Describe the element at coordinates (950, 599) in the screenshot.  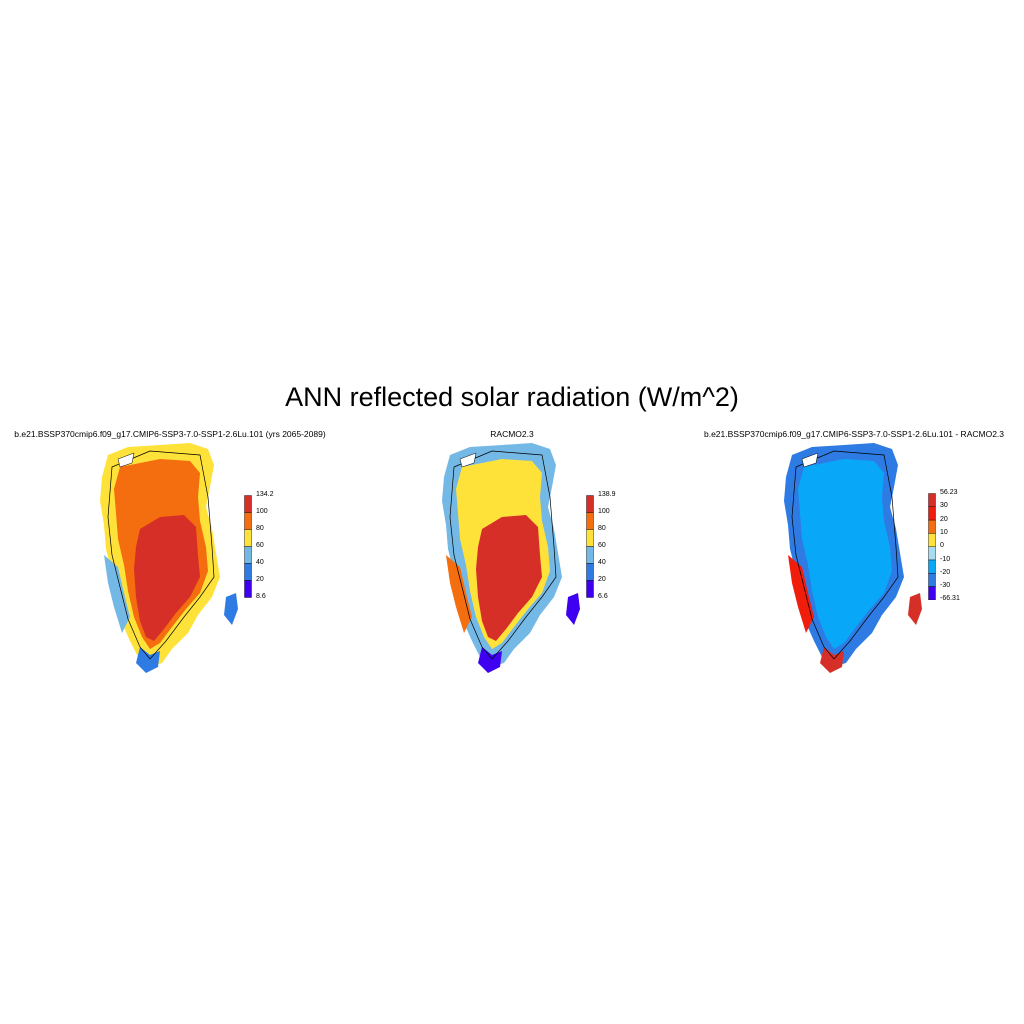
I see `colorbar-label: -66.31` at that location.